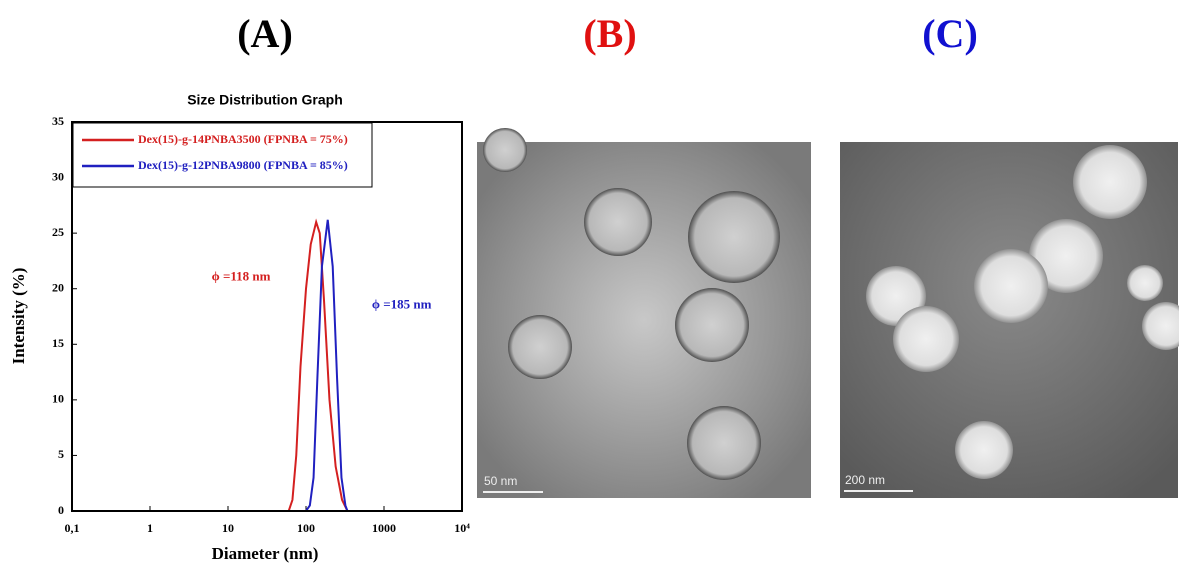  What do you see at coordinates (500, 481) in the screenshot?
I see `scale-bar-label: 50 nm` at bounding box center [500, 481].